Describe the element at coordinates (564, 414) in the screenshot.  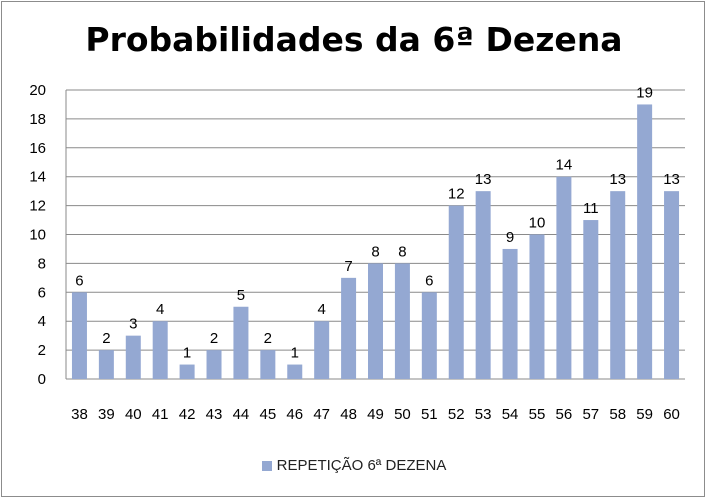
I see `x-tick-label: 56` at that location.